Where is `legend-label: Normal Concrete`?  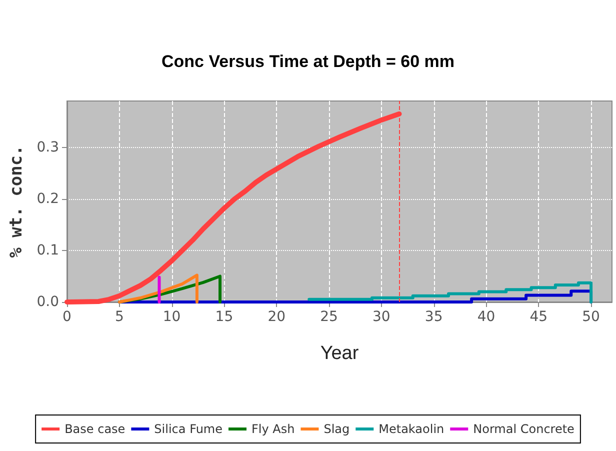
legend-label: Normal Concrete is located at coordinates (523, 429).